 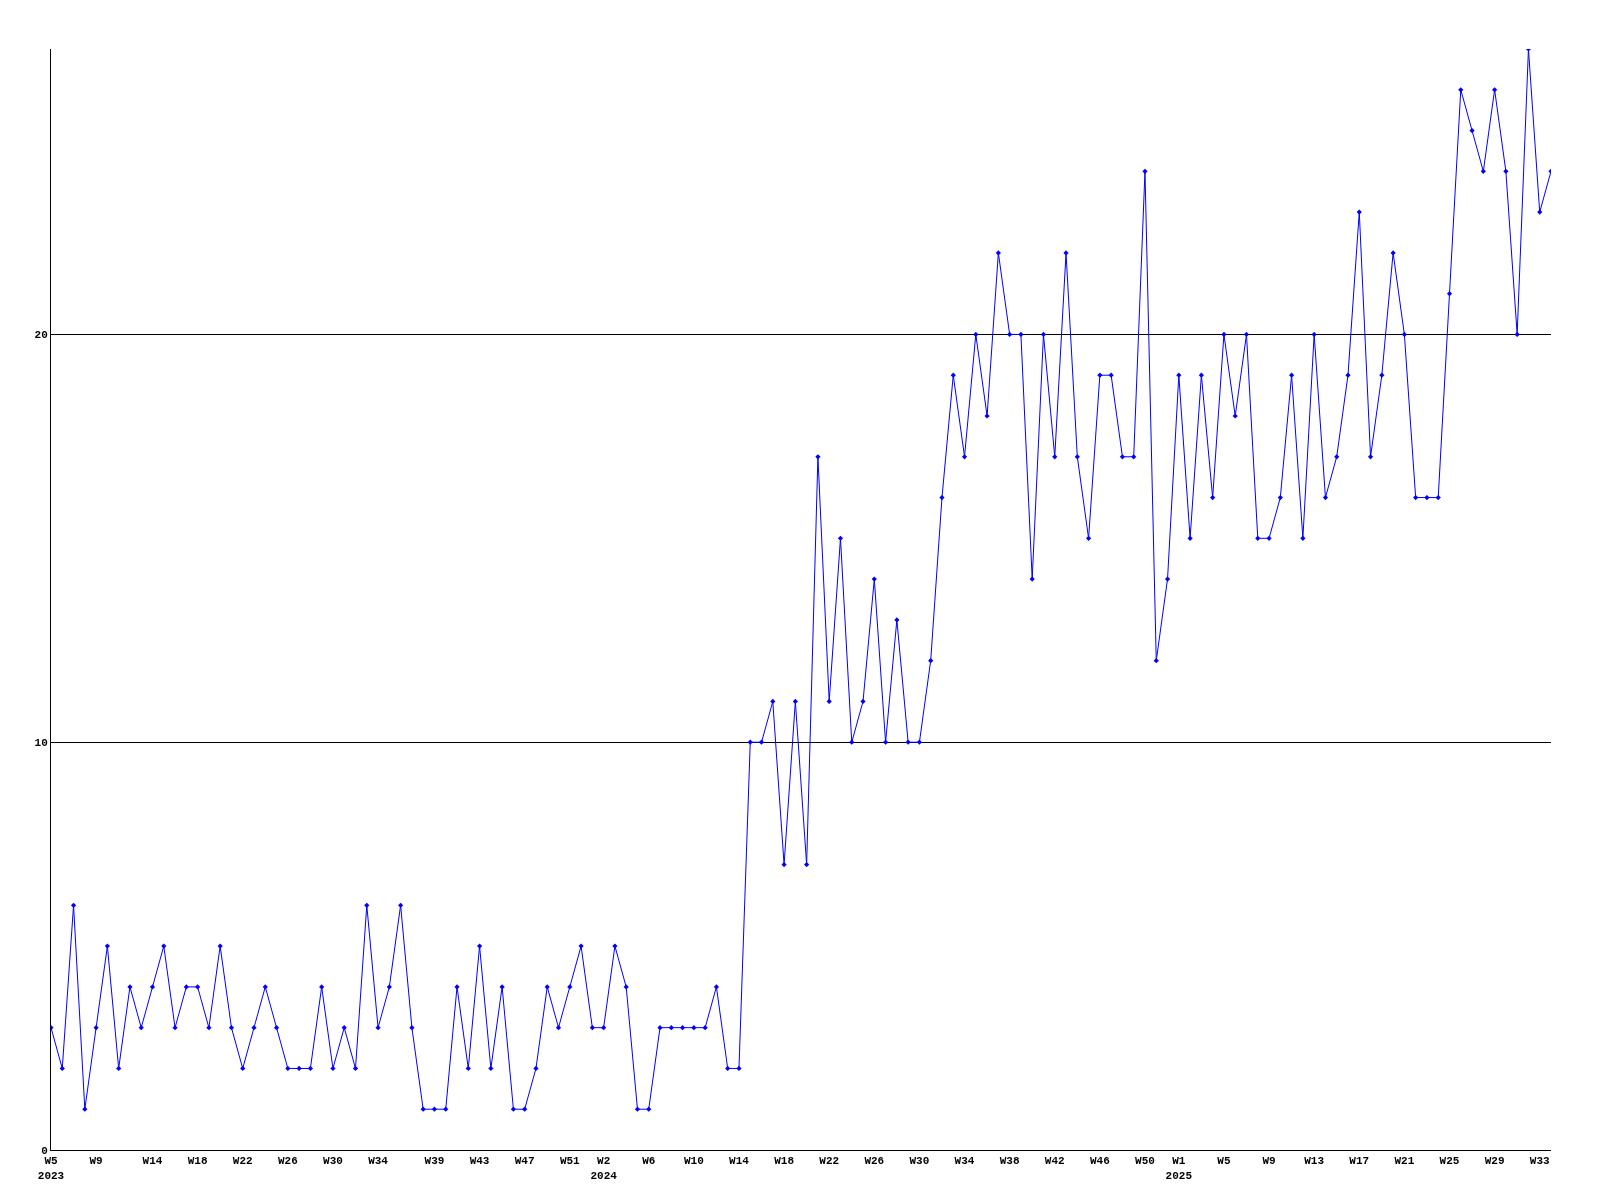 I want to click on x-tick-label: W46, so click(x=1099, y=1161).